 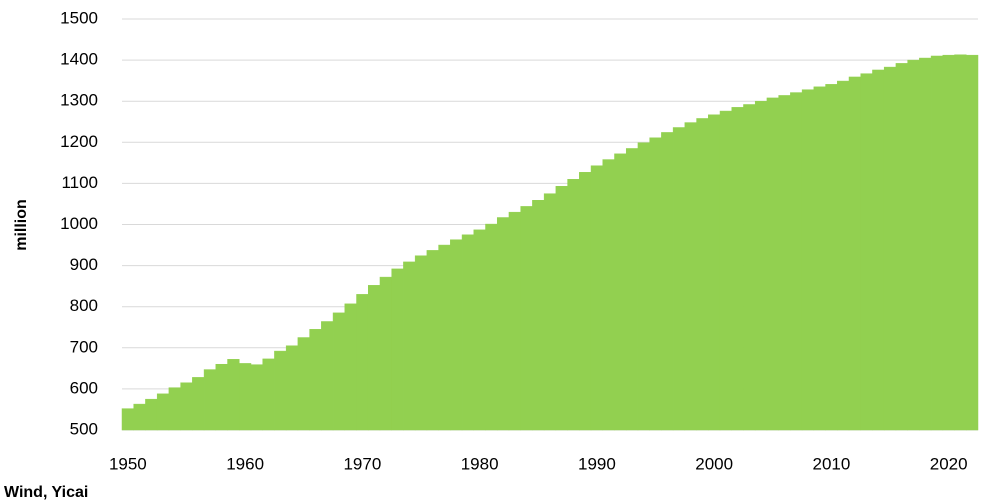 What do you see at coordinates (79, 141) in the screenshot?
I see `y-tick-label: 1200` at bounding box center [79, 141].